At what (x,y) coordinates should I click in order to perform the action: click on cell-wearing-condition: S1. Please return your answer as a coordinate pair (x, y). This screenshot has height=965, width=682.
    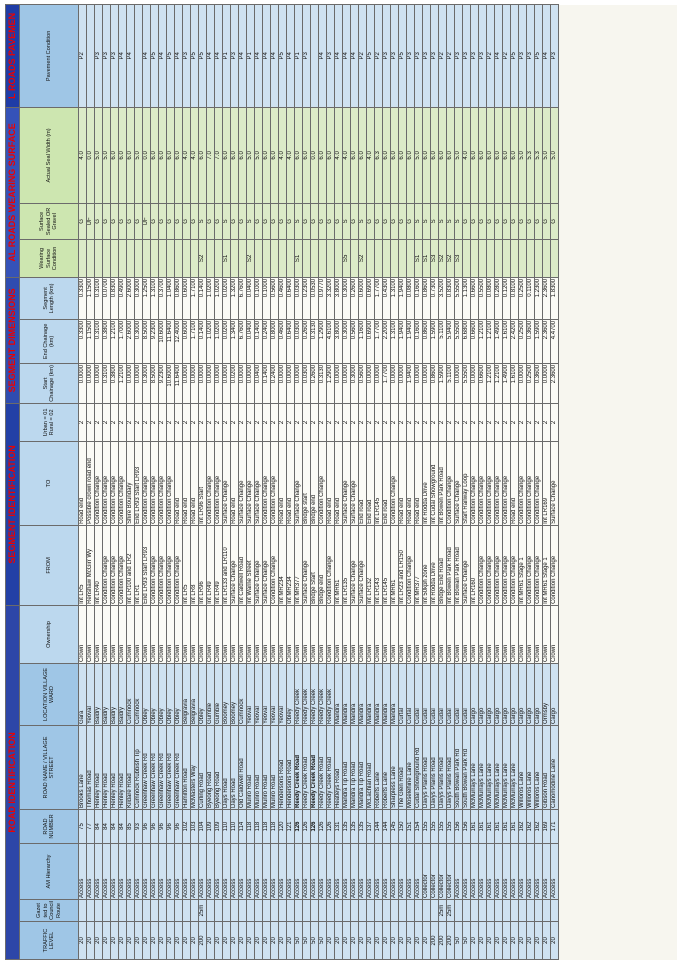
    Looking at the image, I should click on (298, 258).